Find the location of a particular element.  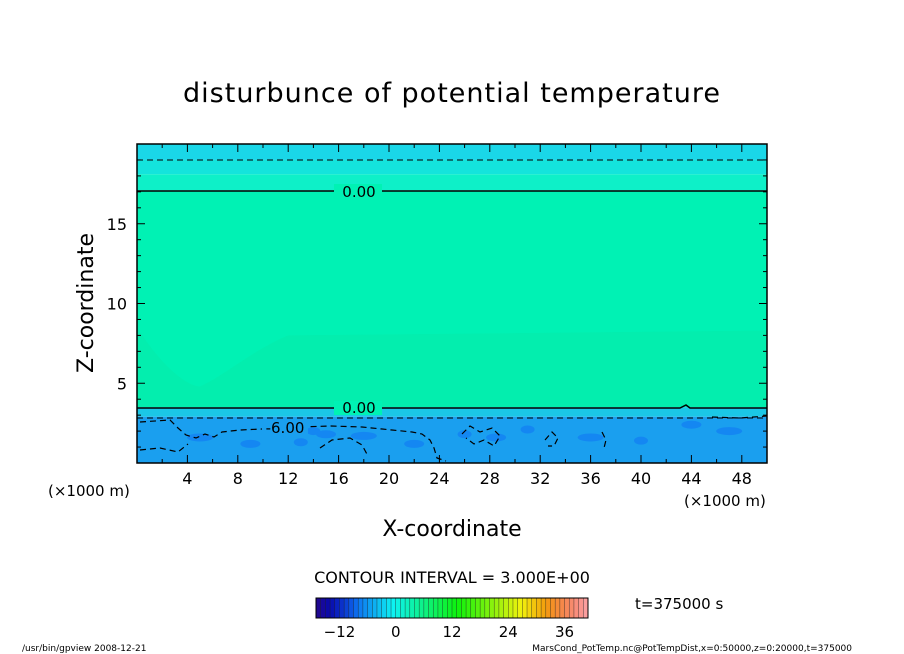

y-tick-label: 10 is located at coordinates (117, 304).